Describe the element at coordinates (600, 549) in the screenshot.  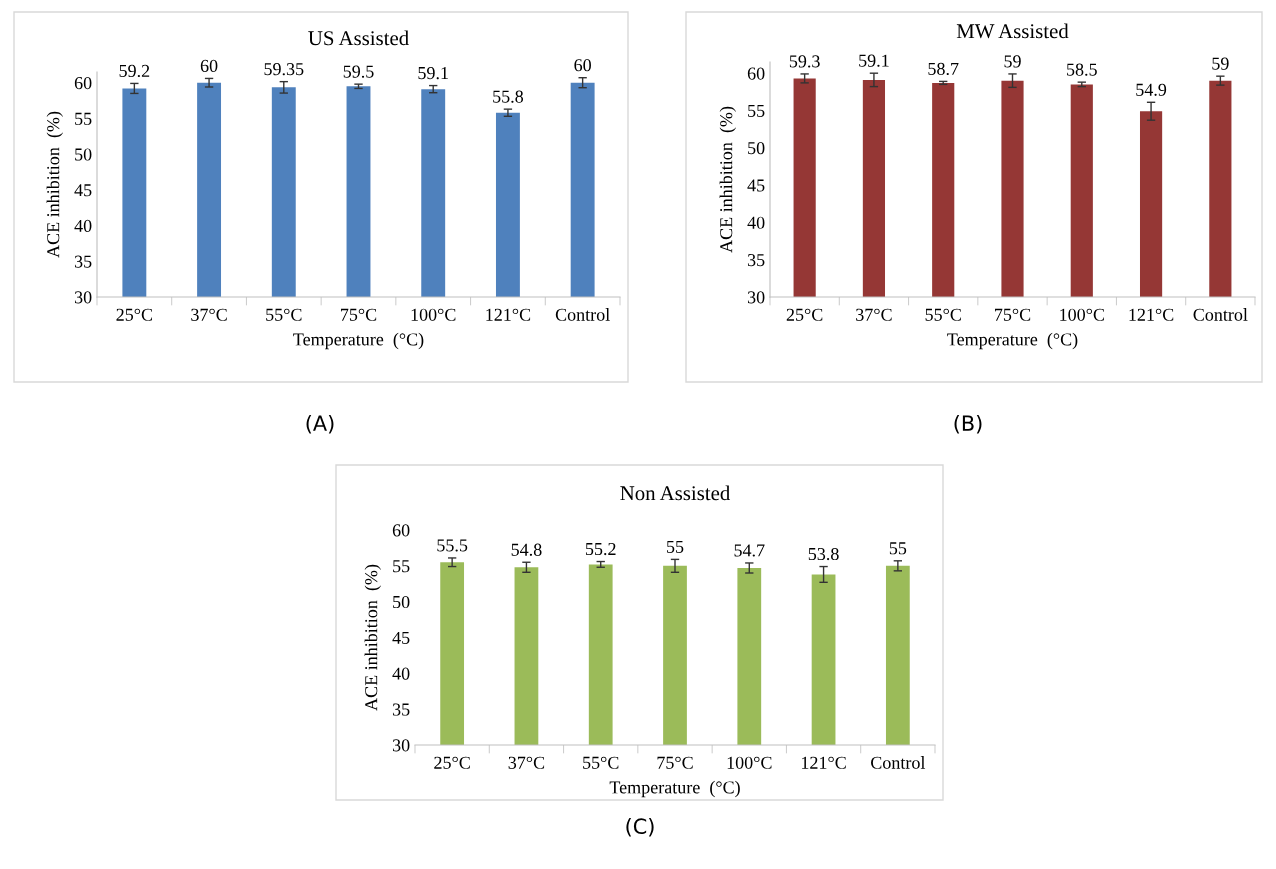
I see `data-label: 55.2` at that location.